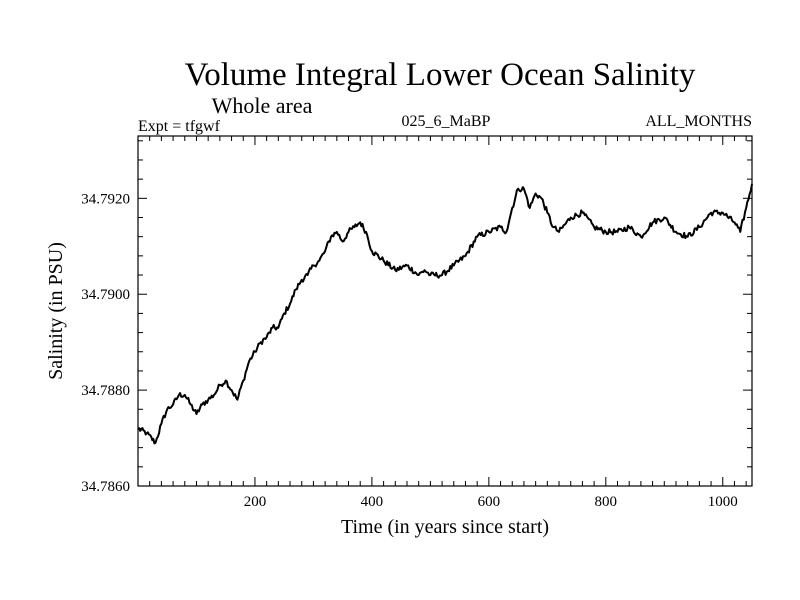  Describe the element at coordinates (105, 199) in the screenshot. I see `y-tick-label: 34.7920` at that location.